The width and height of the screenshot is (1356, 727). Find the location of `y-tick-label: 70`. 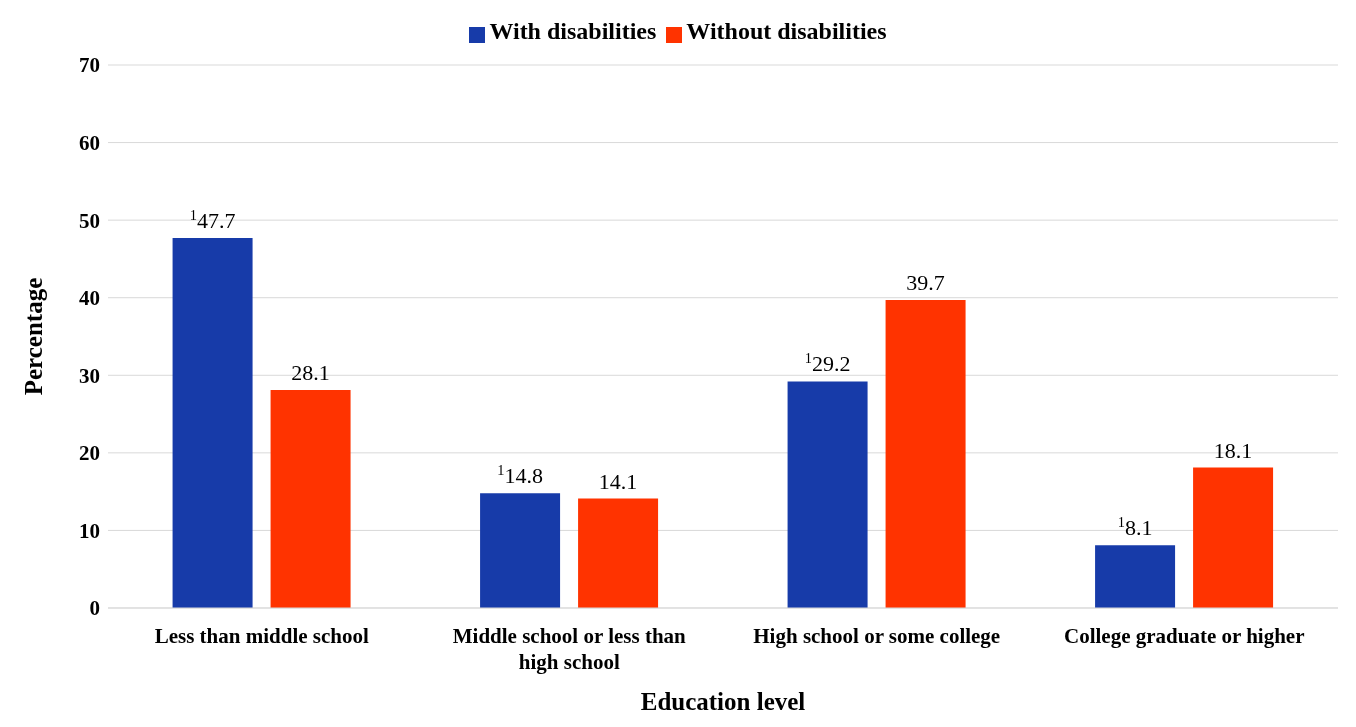

y-tick-label: 70 is located at coordinates (89, 65).